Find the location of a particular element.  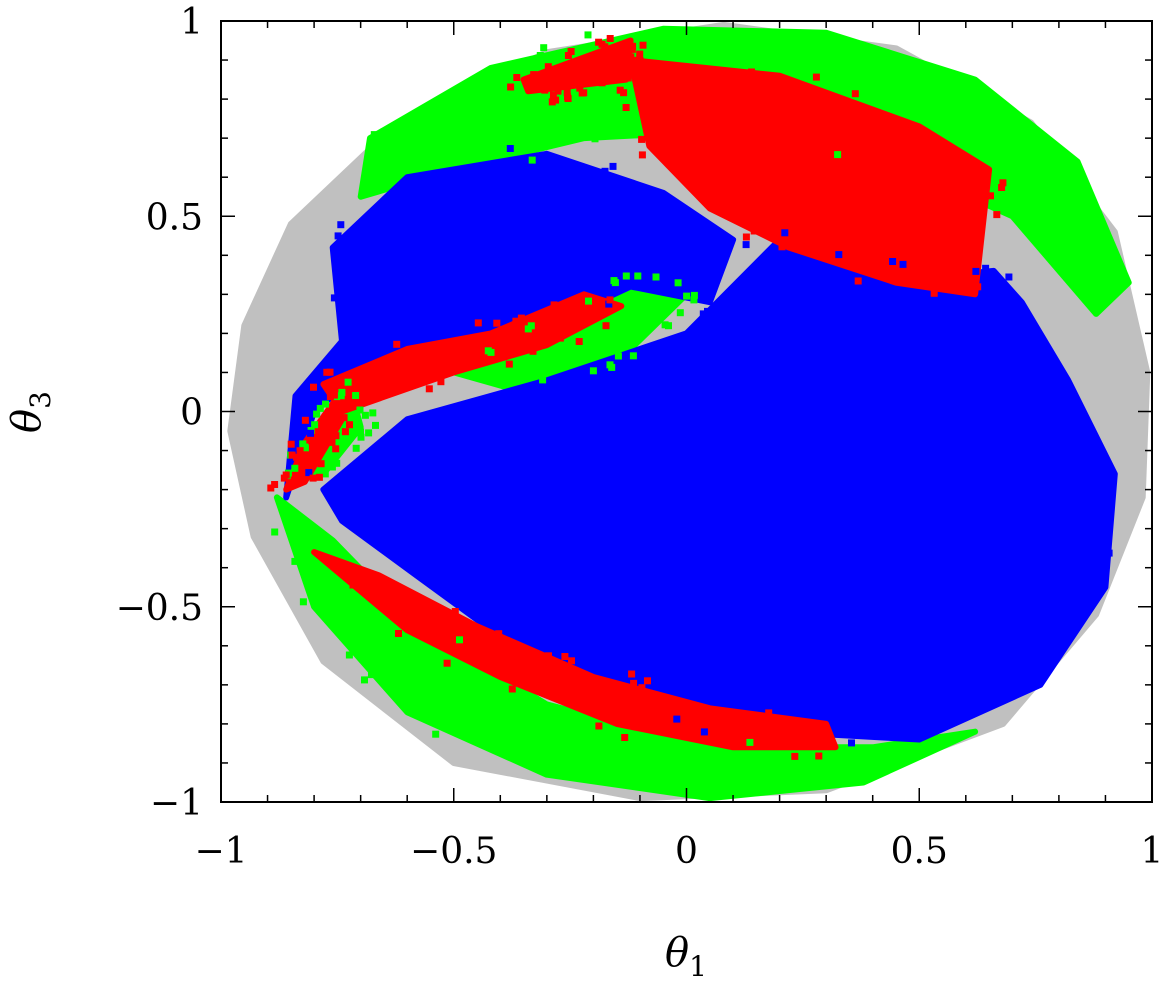

x-tick-label: 1 is located at coordinates (1152, 851).